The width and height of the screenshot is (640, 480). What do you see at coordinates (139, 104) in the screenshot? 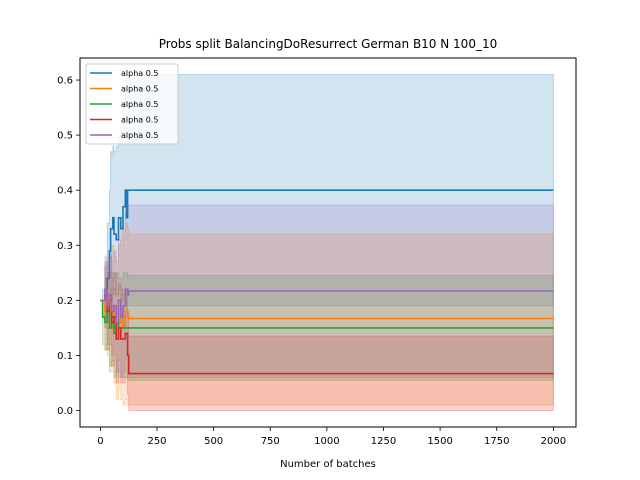
I see `legend-label-3: alpha 0.5` at bounding box center [139, 104].